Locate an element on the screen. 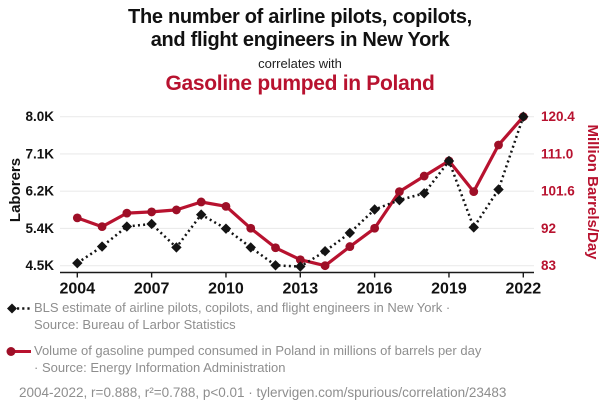  left-axis-tick-label: 8.0K is located at coordinates (39, 116).